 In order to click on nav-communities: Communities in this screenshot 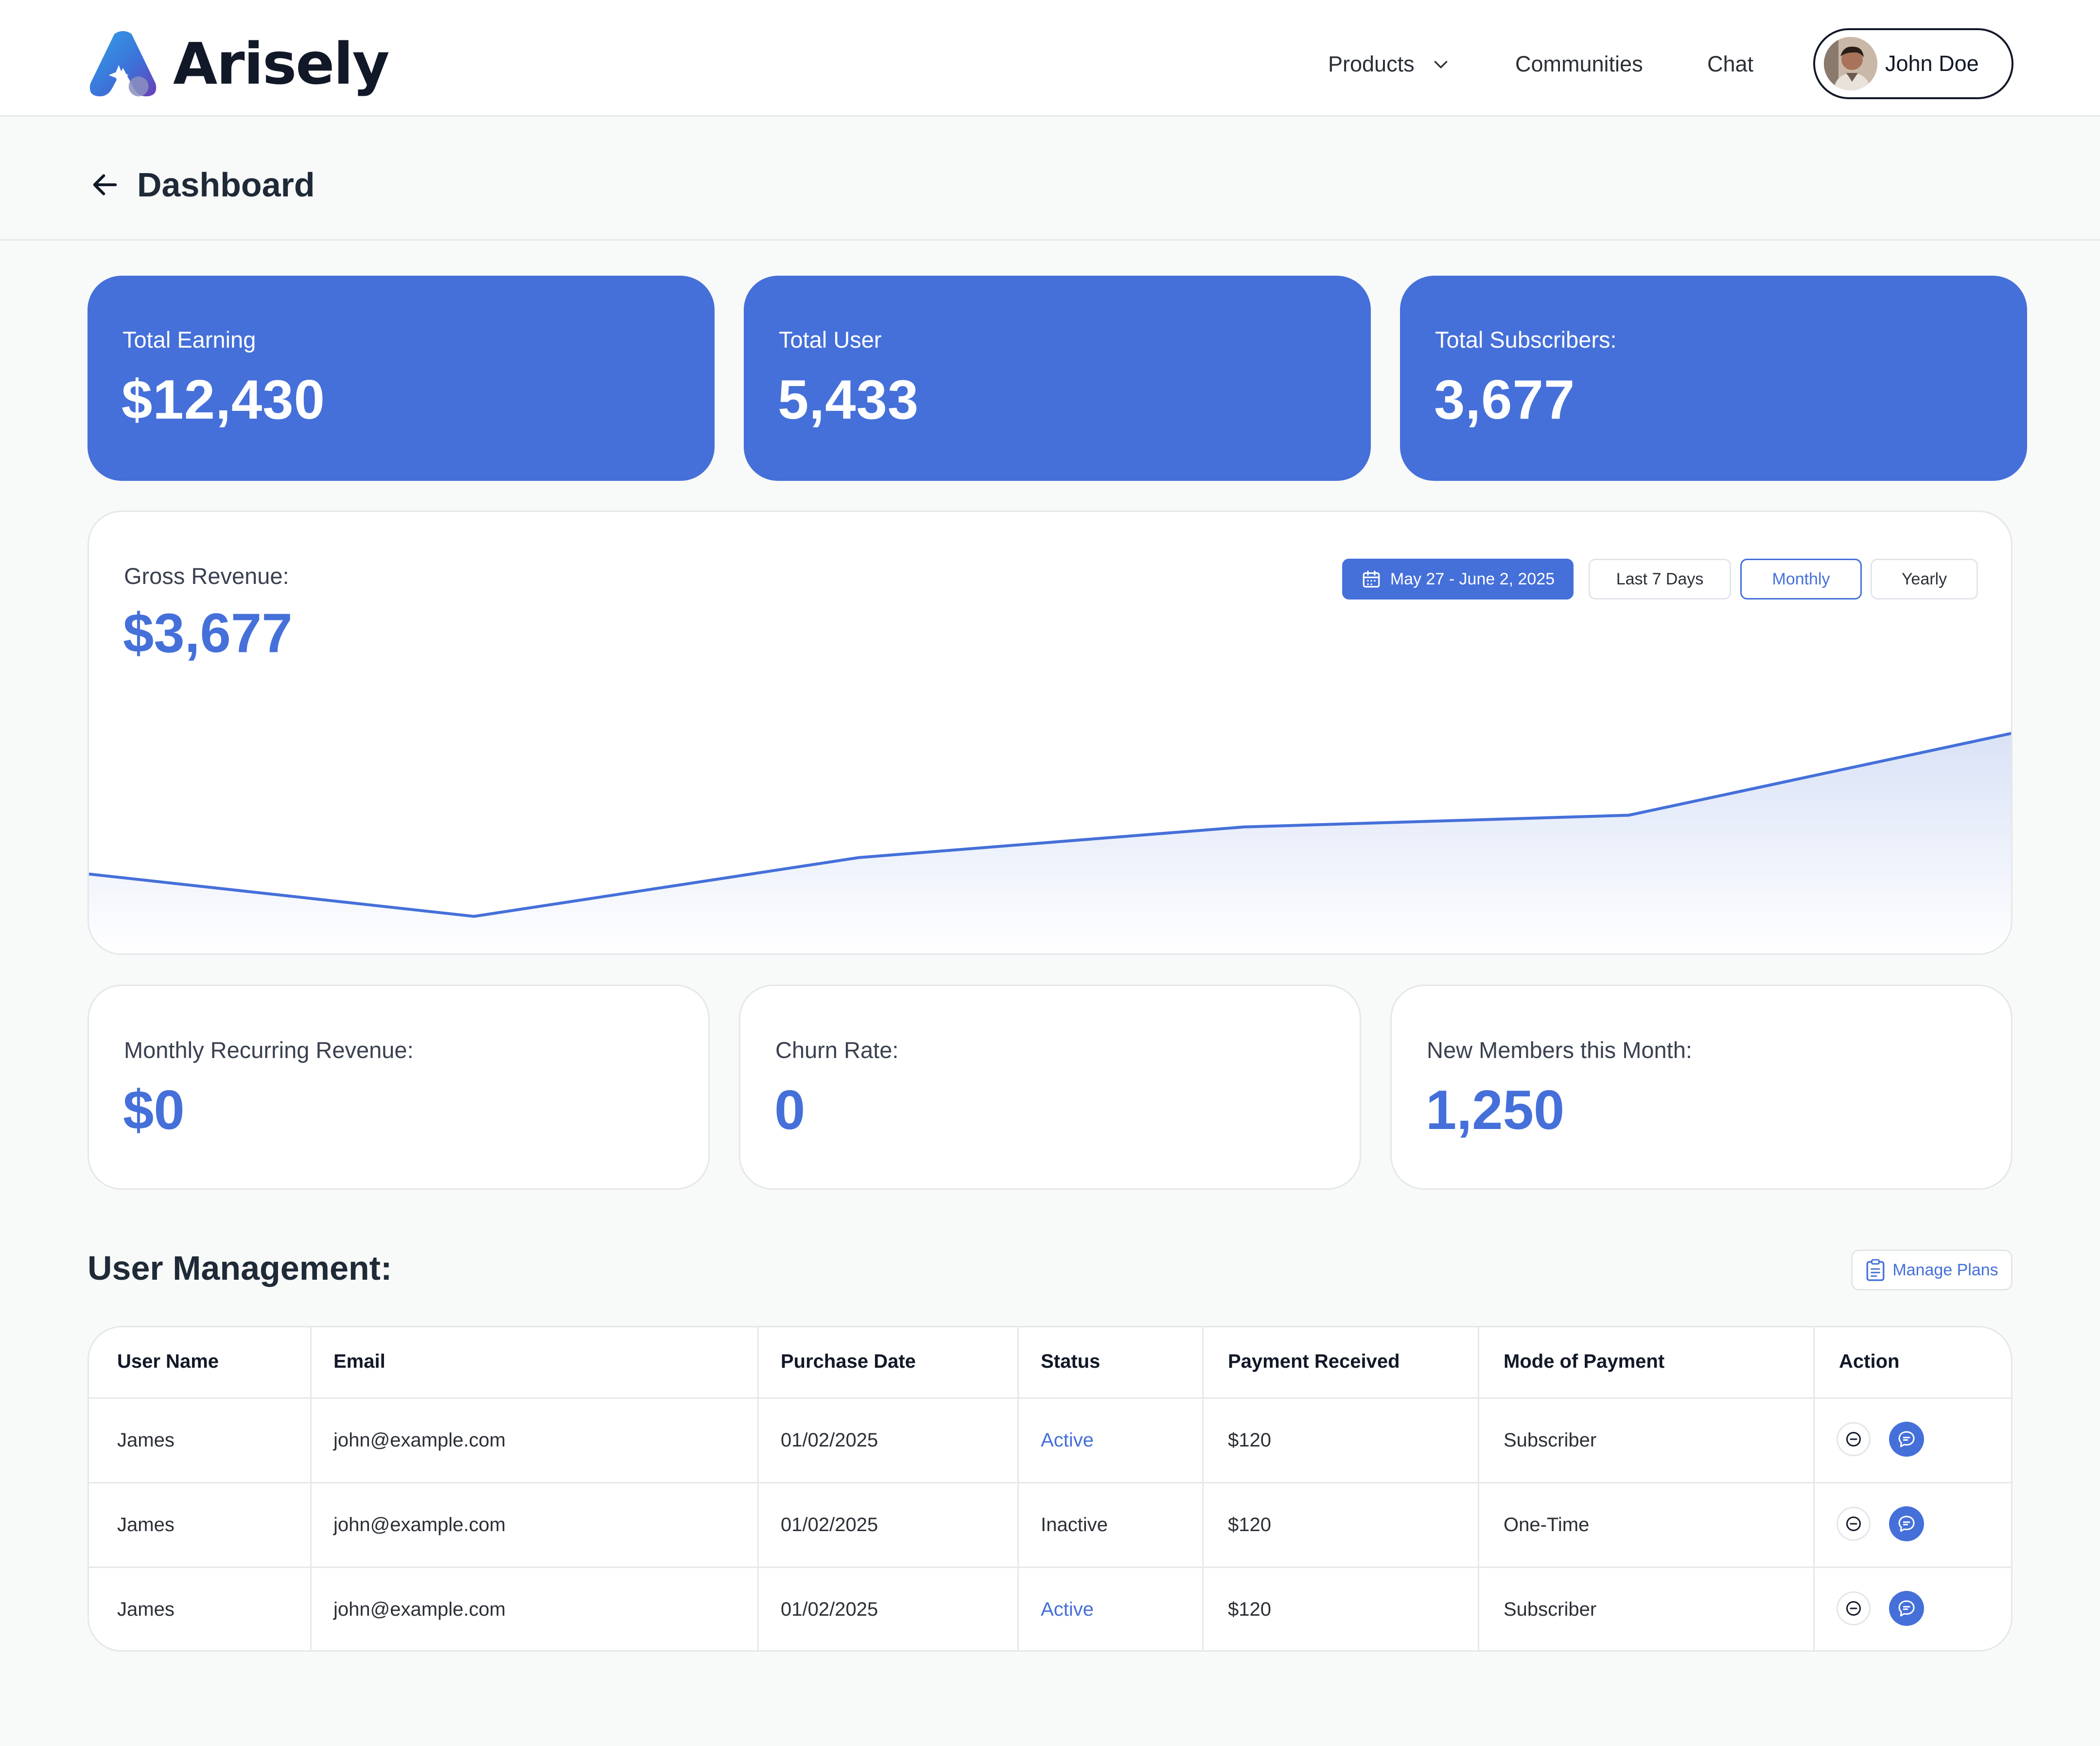, I will do `click(1579, 64)`.